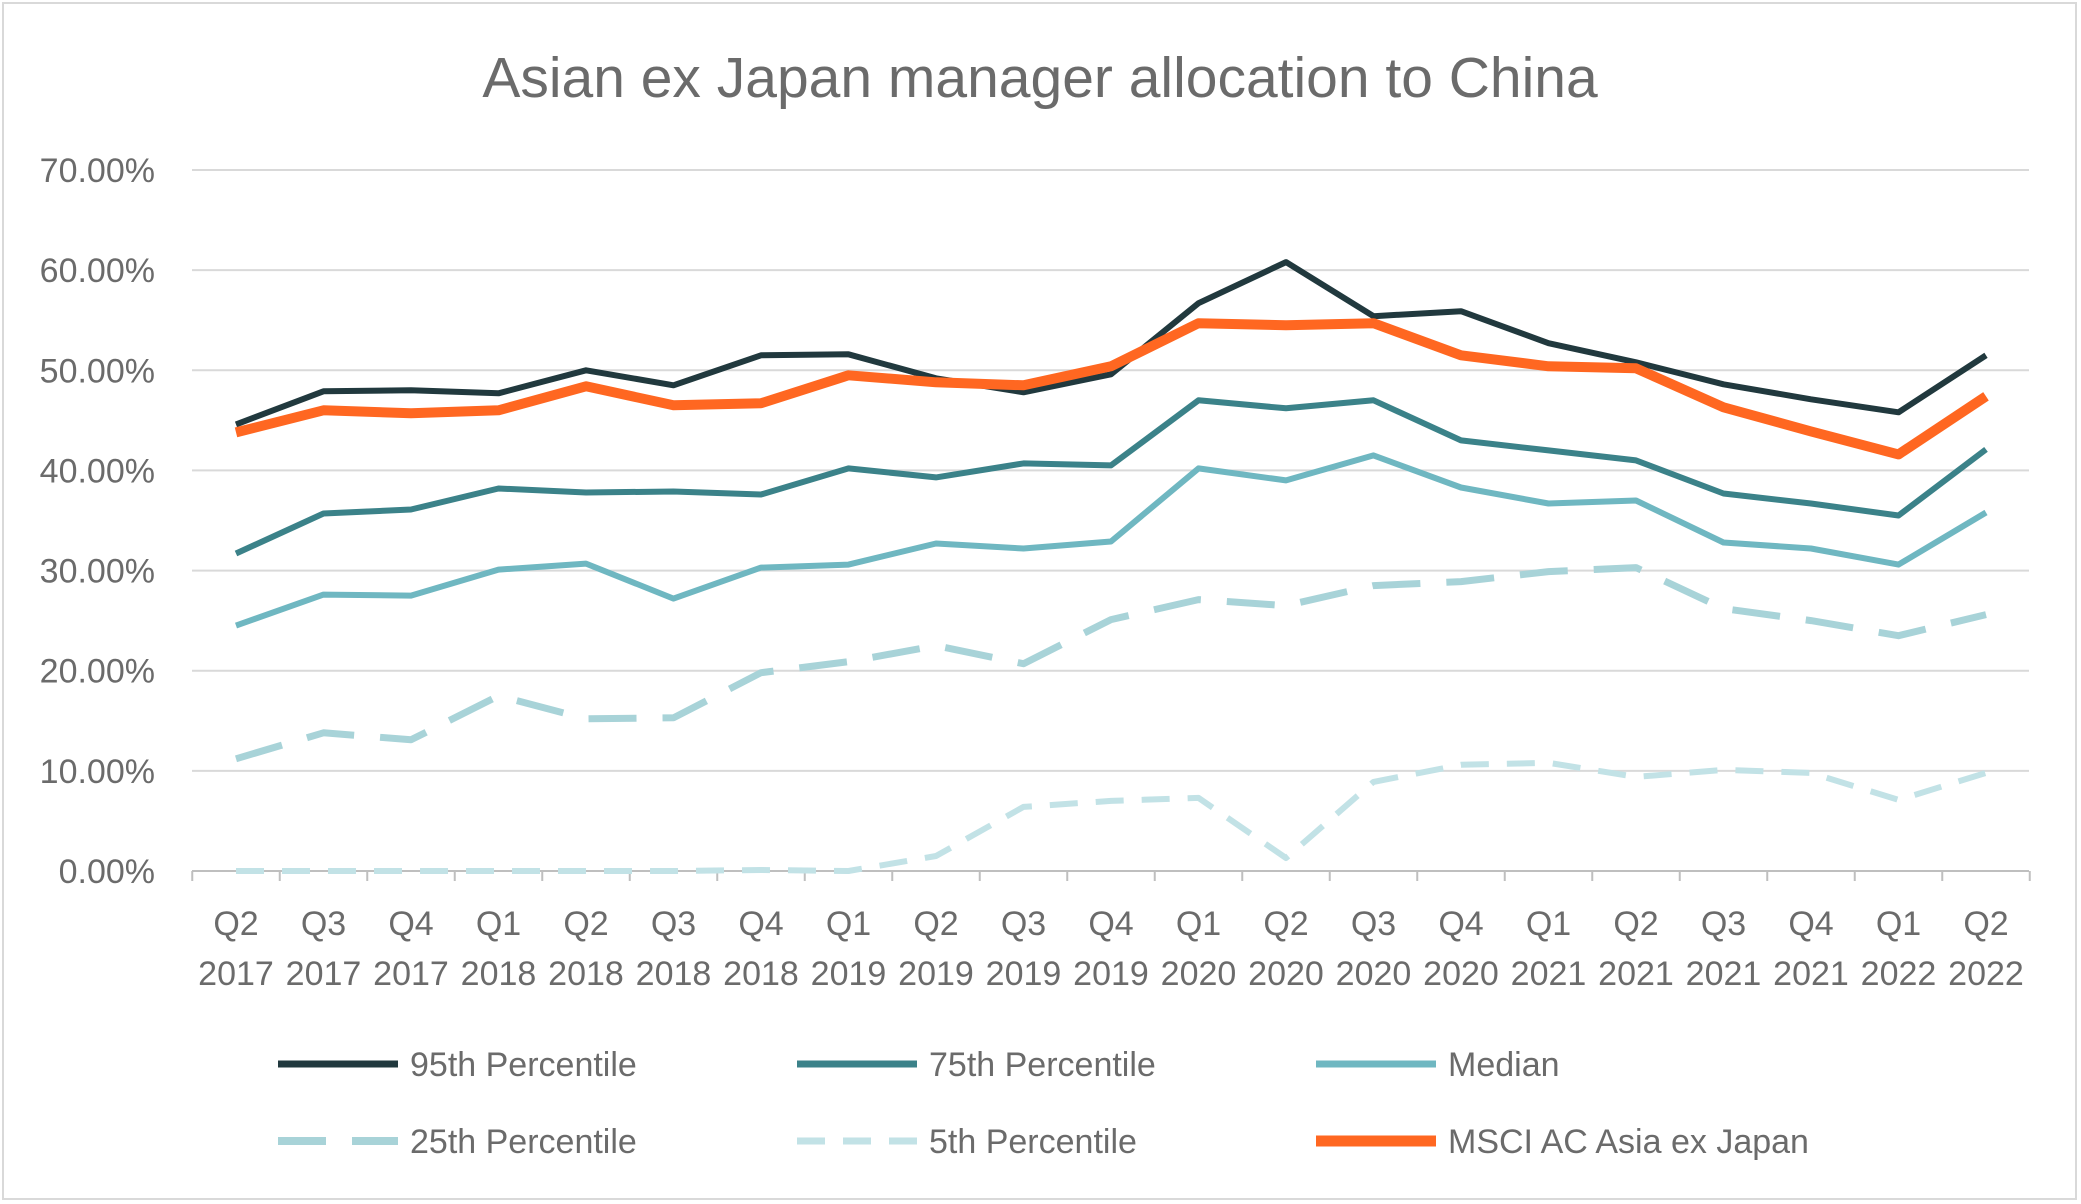 The width and height of the screenshot is (2081, 1204). I want to click on series-line-25th-percentile, so click(1111, 663).